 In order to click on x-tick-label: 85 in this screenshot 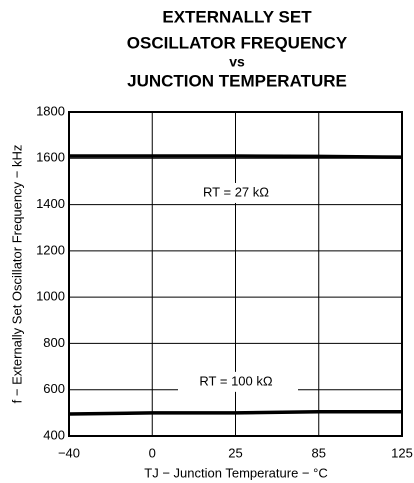, I will do `click(319, 452)`.